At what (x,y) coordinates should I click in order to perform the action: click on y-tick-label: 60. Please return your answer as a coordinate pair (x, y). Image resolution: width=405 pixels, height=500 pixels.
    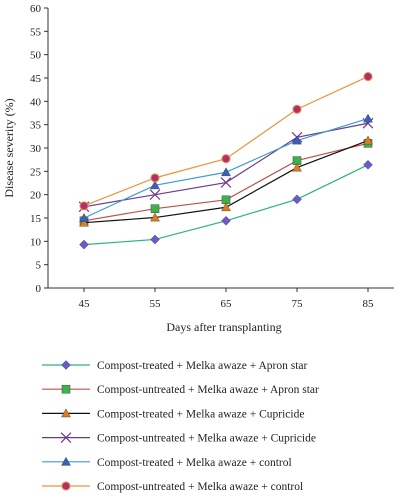
    Looking at the image, I should click on (36, 9).